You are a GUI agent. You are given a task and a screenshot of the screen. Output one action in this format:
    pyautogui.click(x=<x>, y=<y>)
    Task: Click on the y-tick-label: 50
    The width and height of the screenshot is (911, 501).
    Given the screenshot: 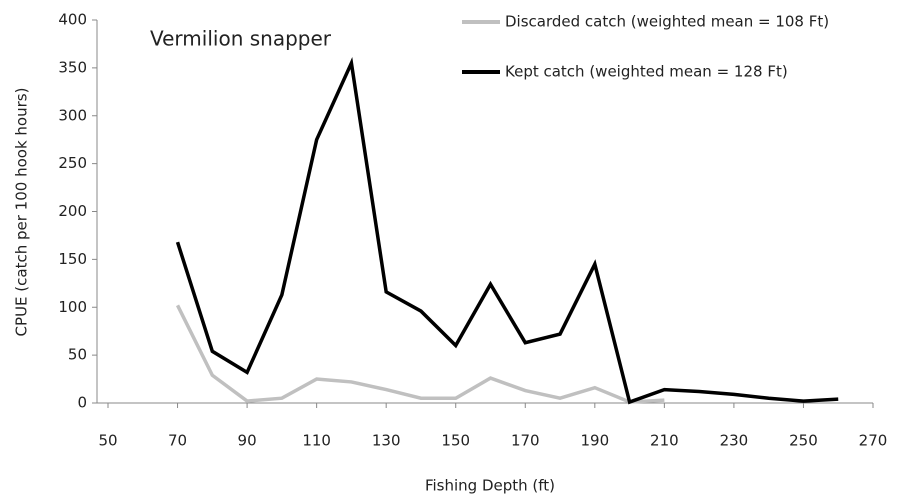 What is the action you would take?
    pyautogui.click(x=77, y=355)
    